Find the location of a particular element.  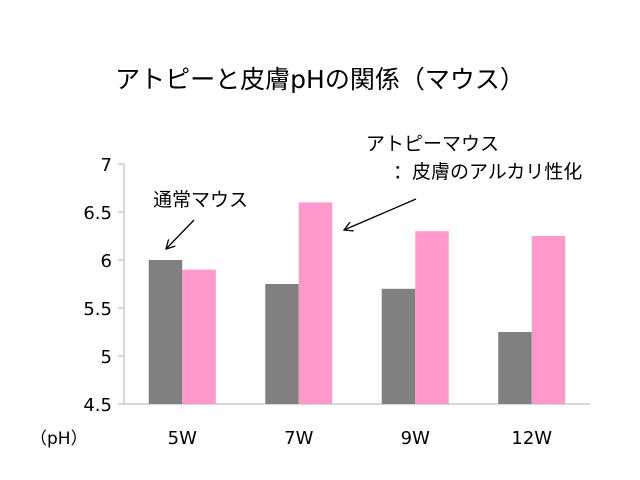

annotation-alkalization: ：皮膚のアルカリ性化 is located at coordinates (487, 172).